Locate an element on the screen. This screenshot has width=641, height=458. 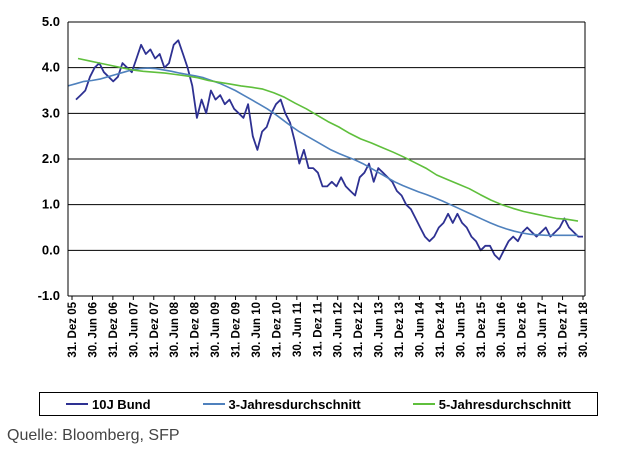
x-tick-label: 31. Dez 17 is located at coordinates (564, 330).